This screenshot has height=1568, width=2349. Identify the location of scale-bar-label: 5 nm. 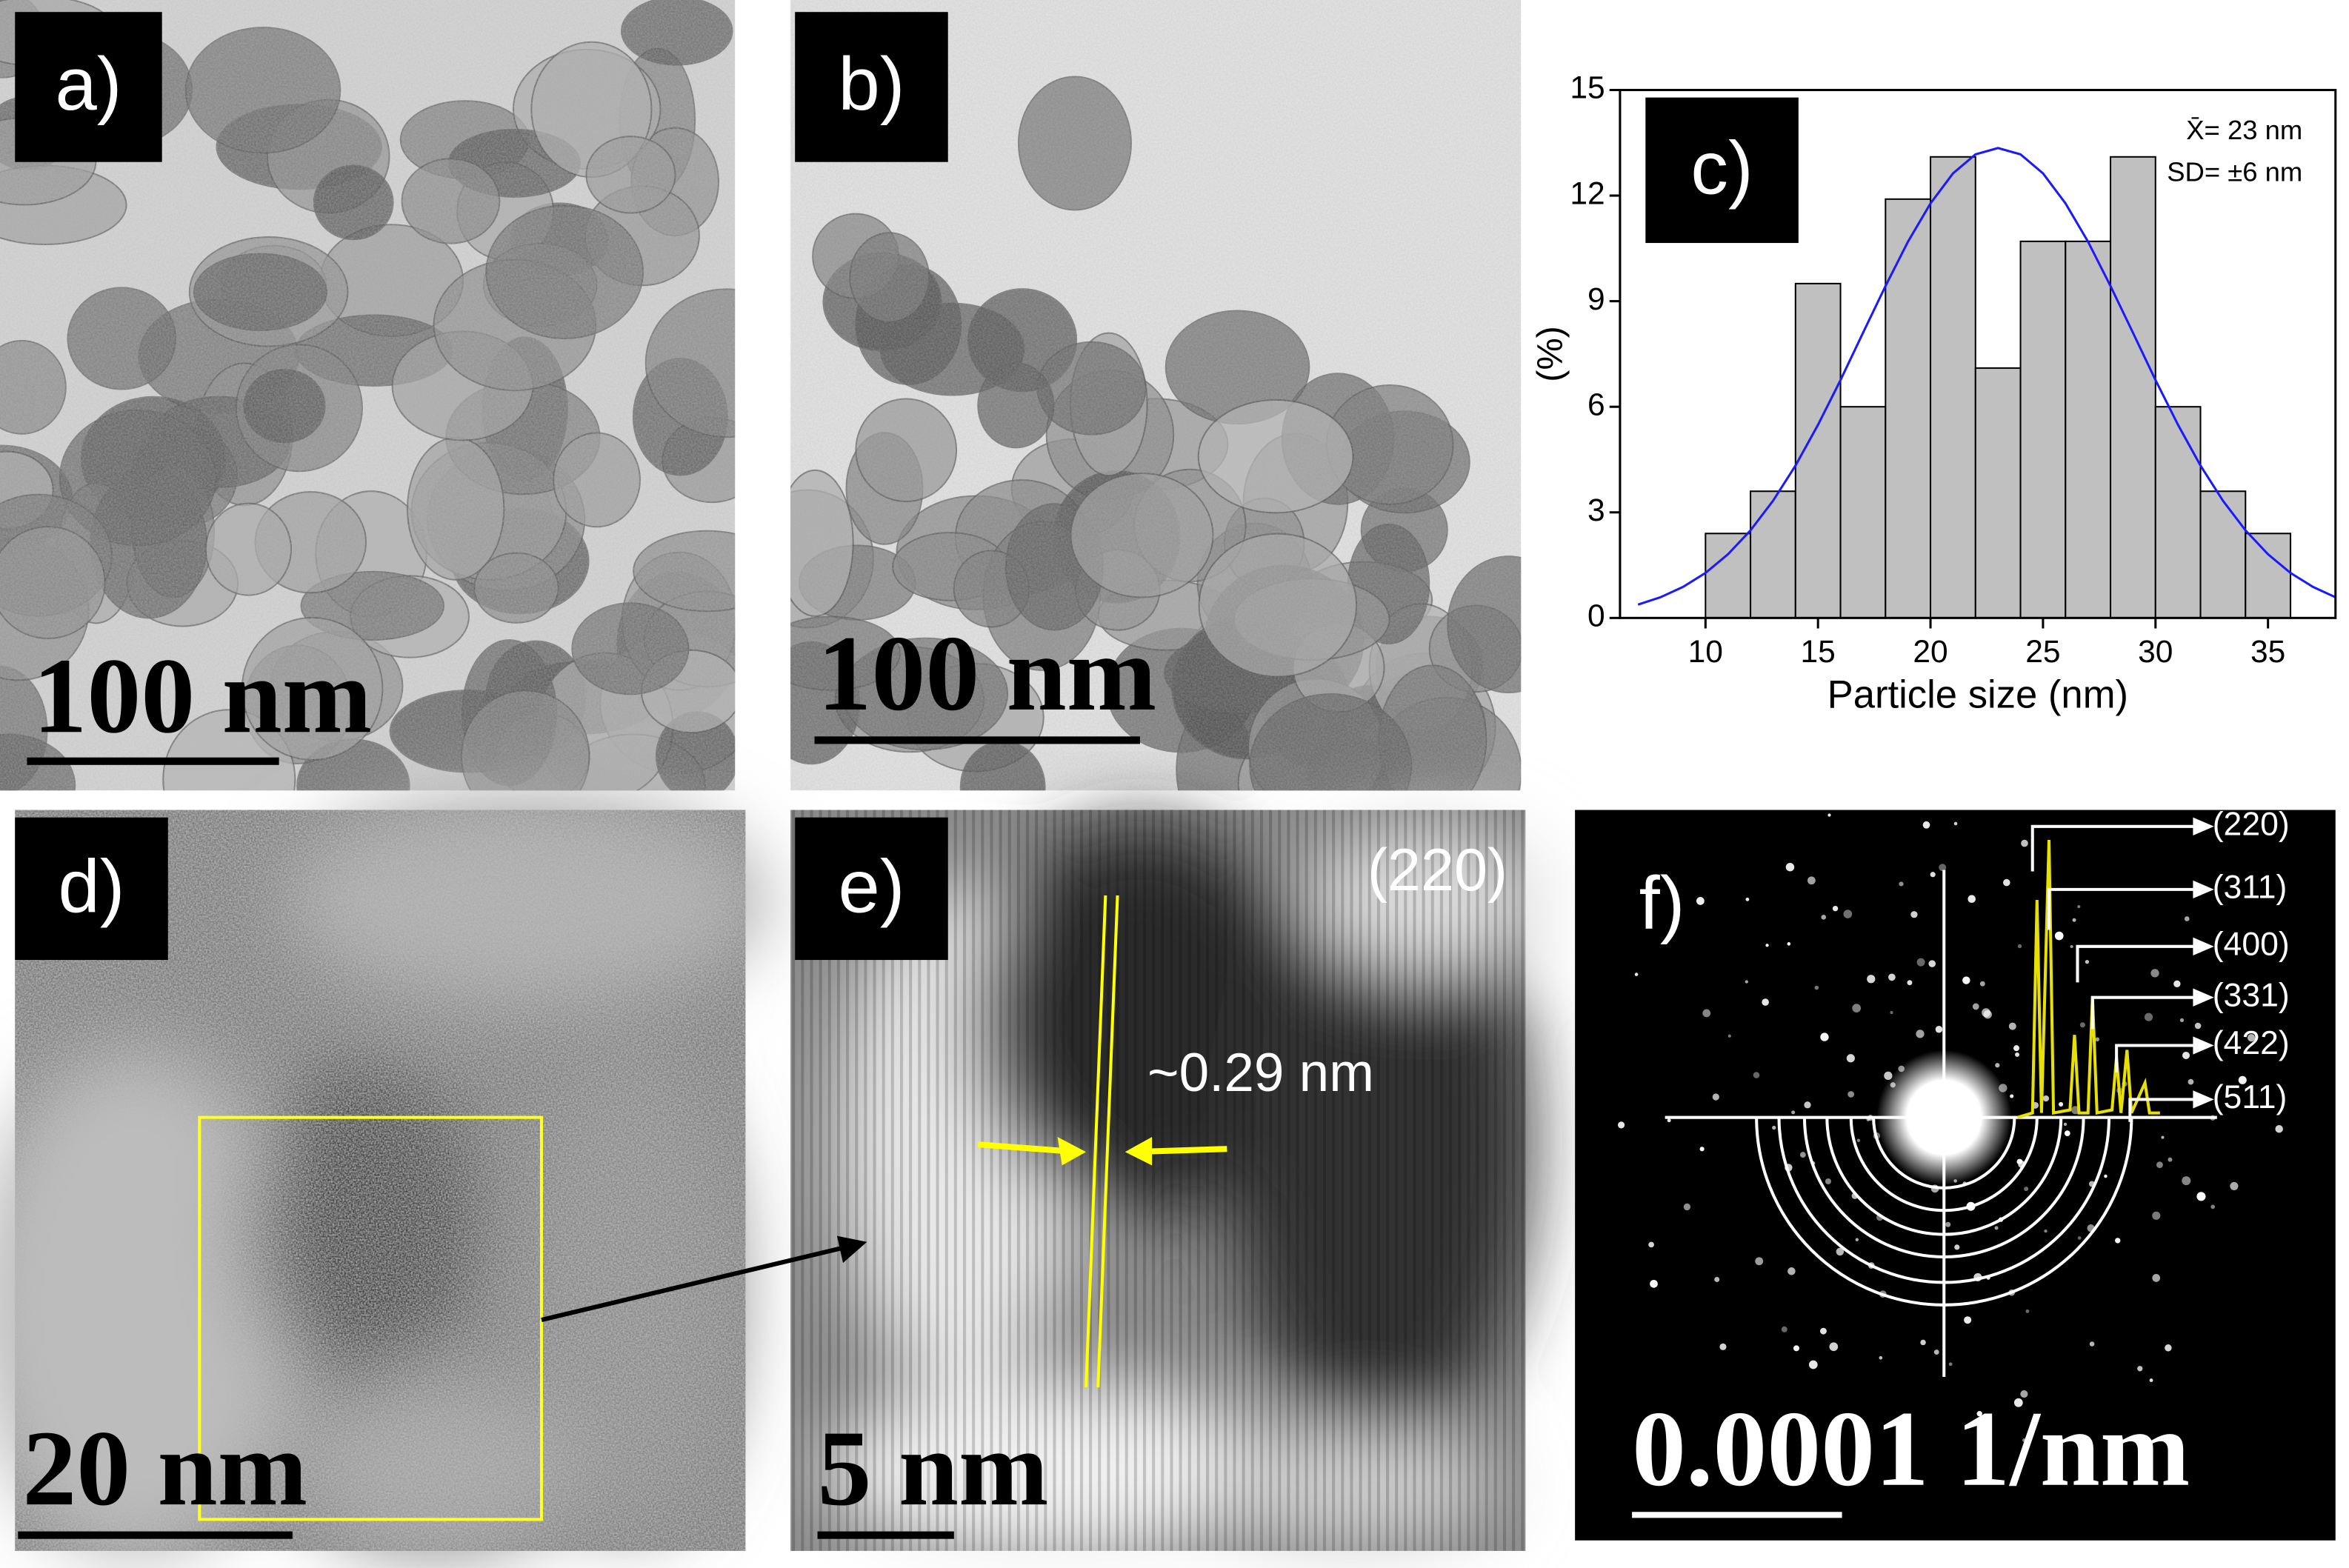
(933, 1468).